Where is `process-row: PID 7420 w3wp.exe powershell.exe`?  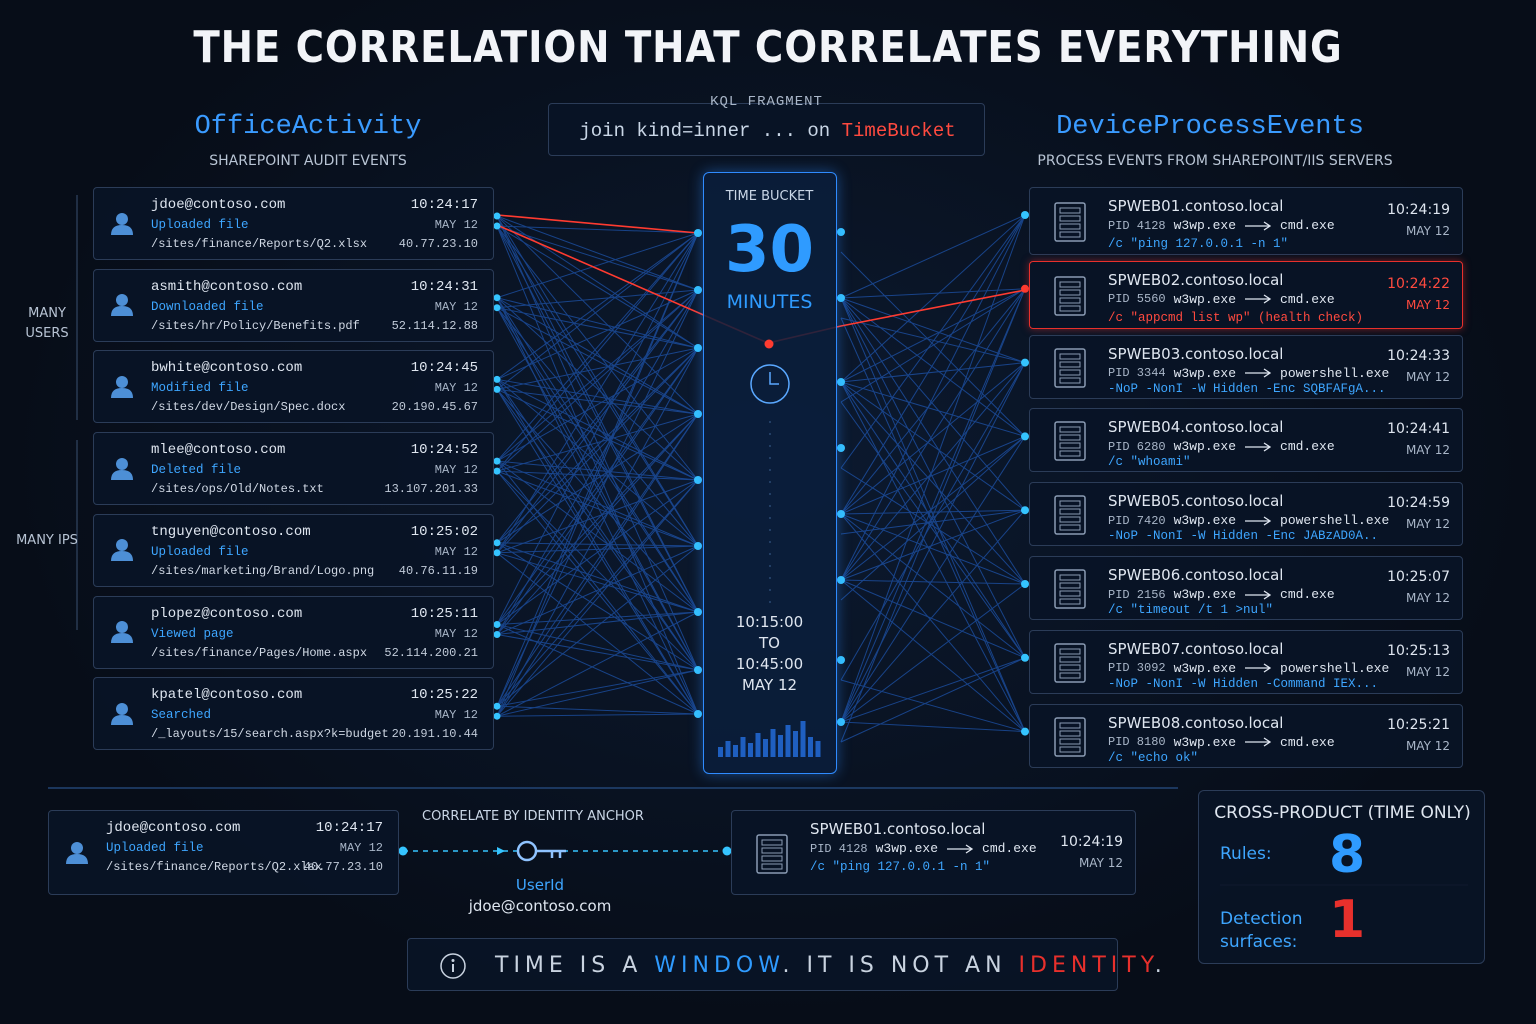
process-row: PID 7420 w3wp.exe powershell.exe is located at coordinates (1248, 520).